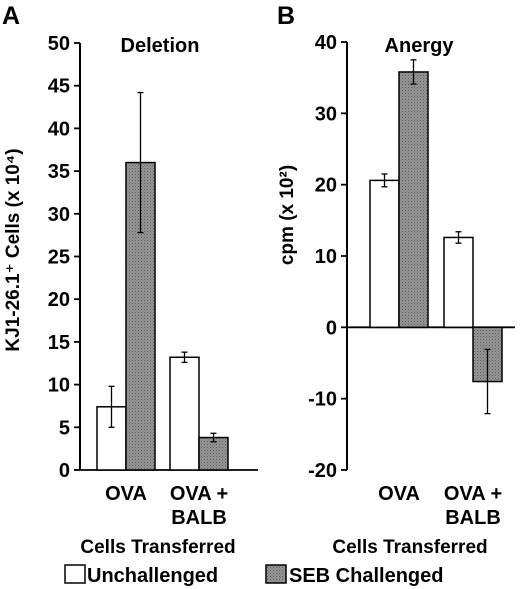 The height and width of the screenshot is (589, 520). Describe the element at coordinates (75, 574) in the screenshot. I see `legend-swatch-unchallenged` at that location.